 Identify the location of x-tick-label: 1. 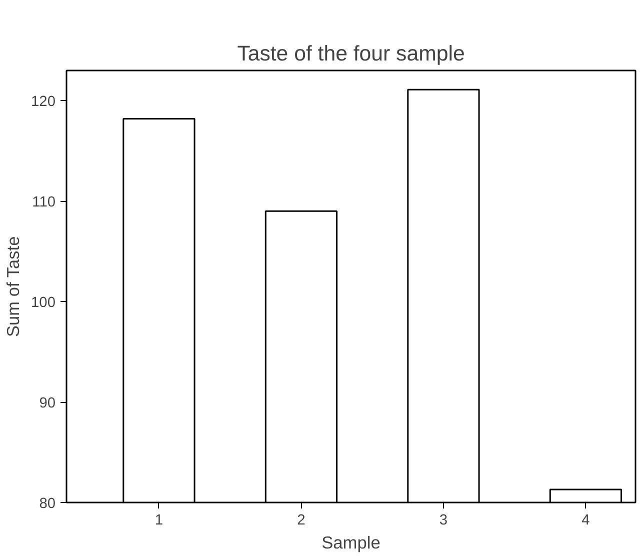
(159, 520).